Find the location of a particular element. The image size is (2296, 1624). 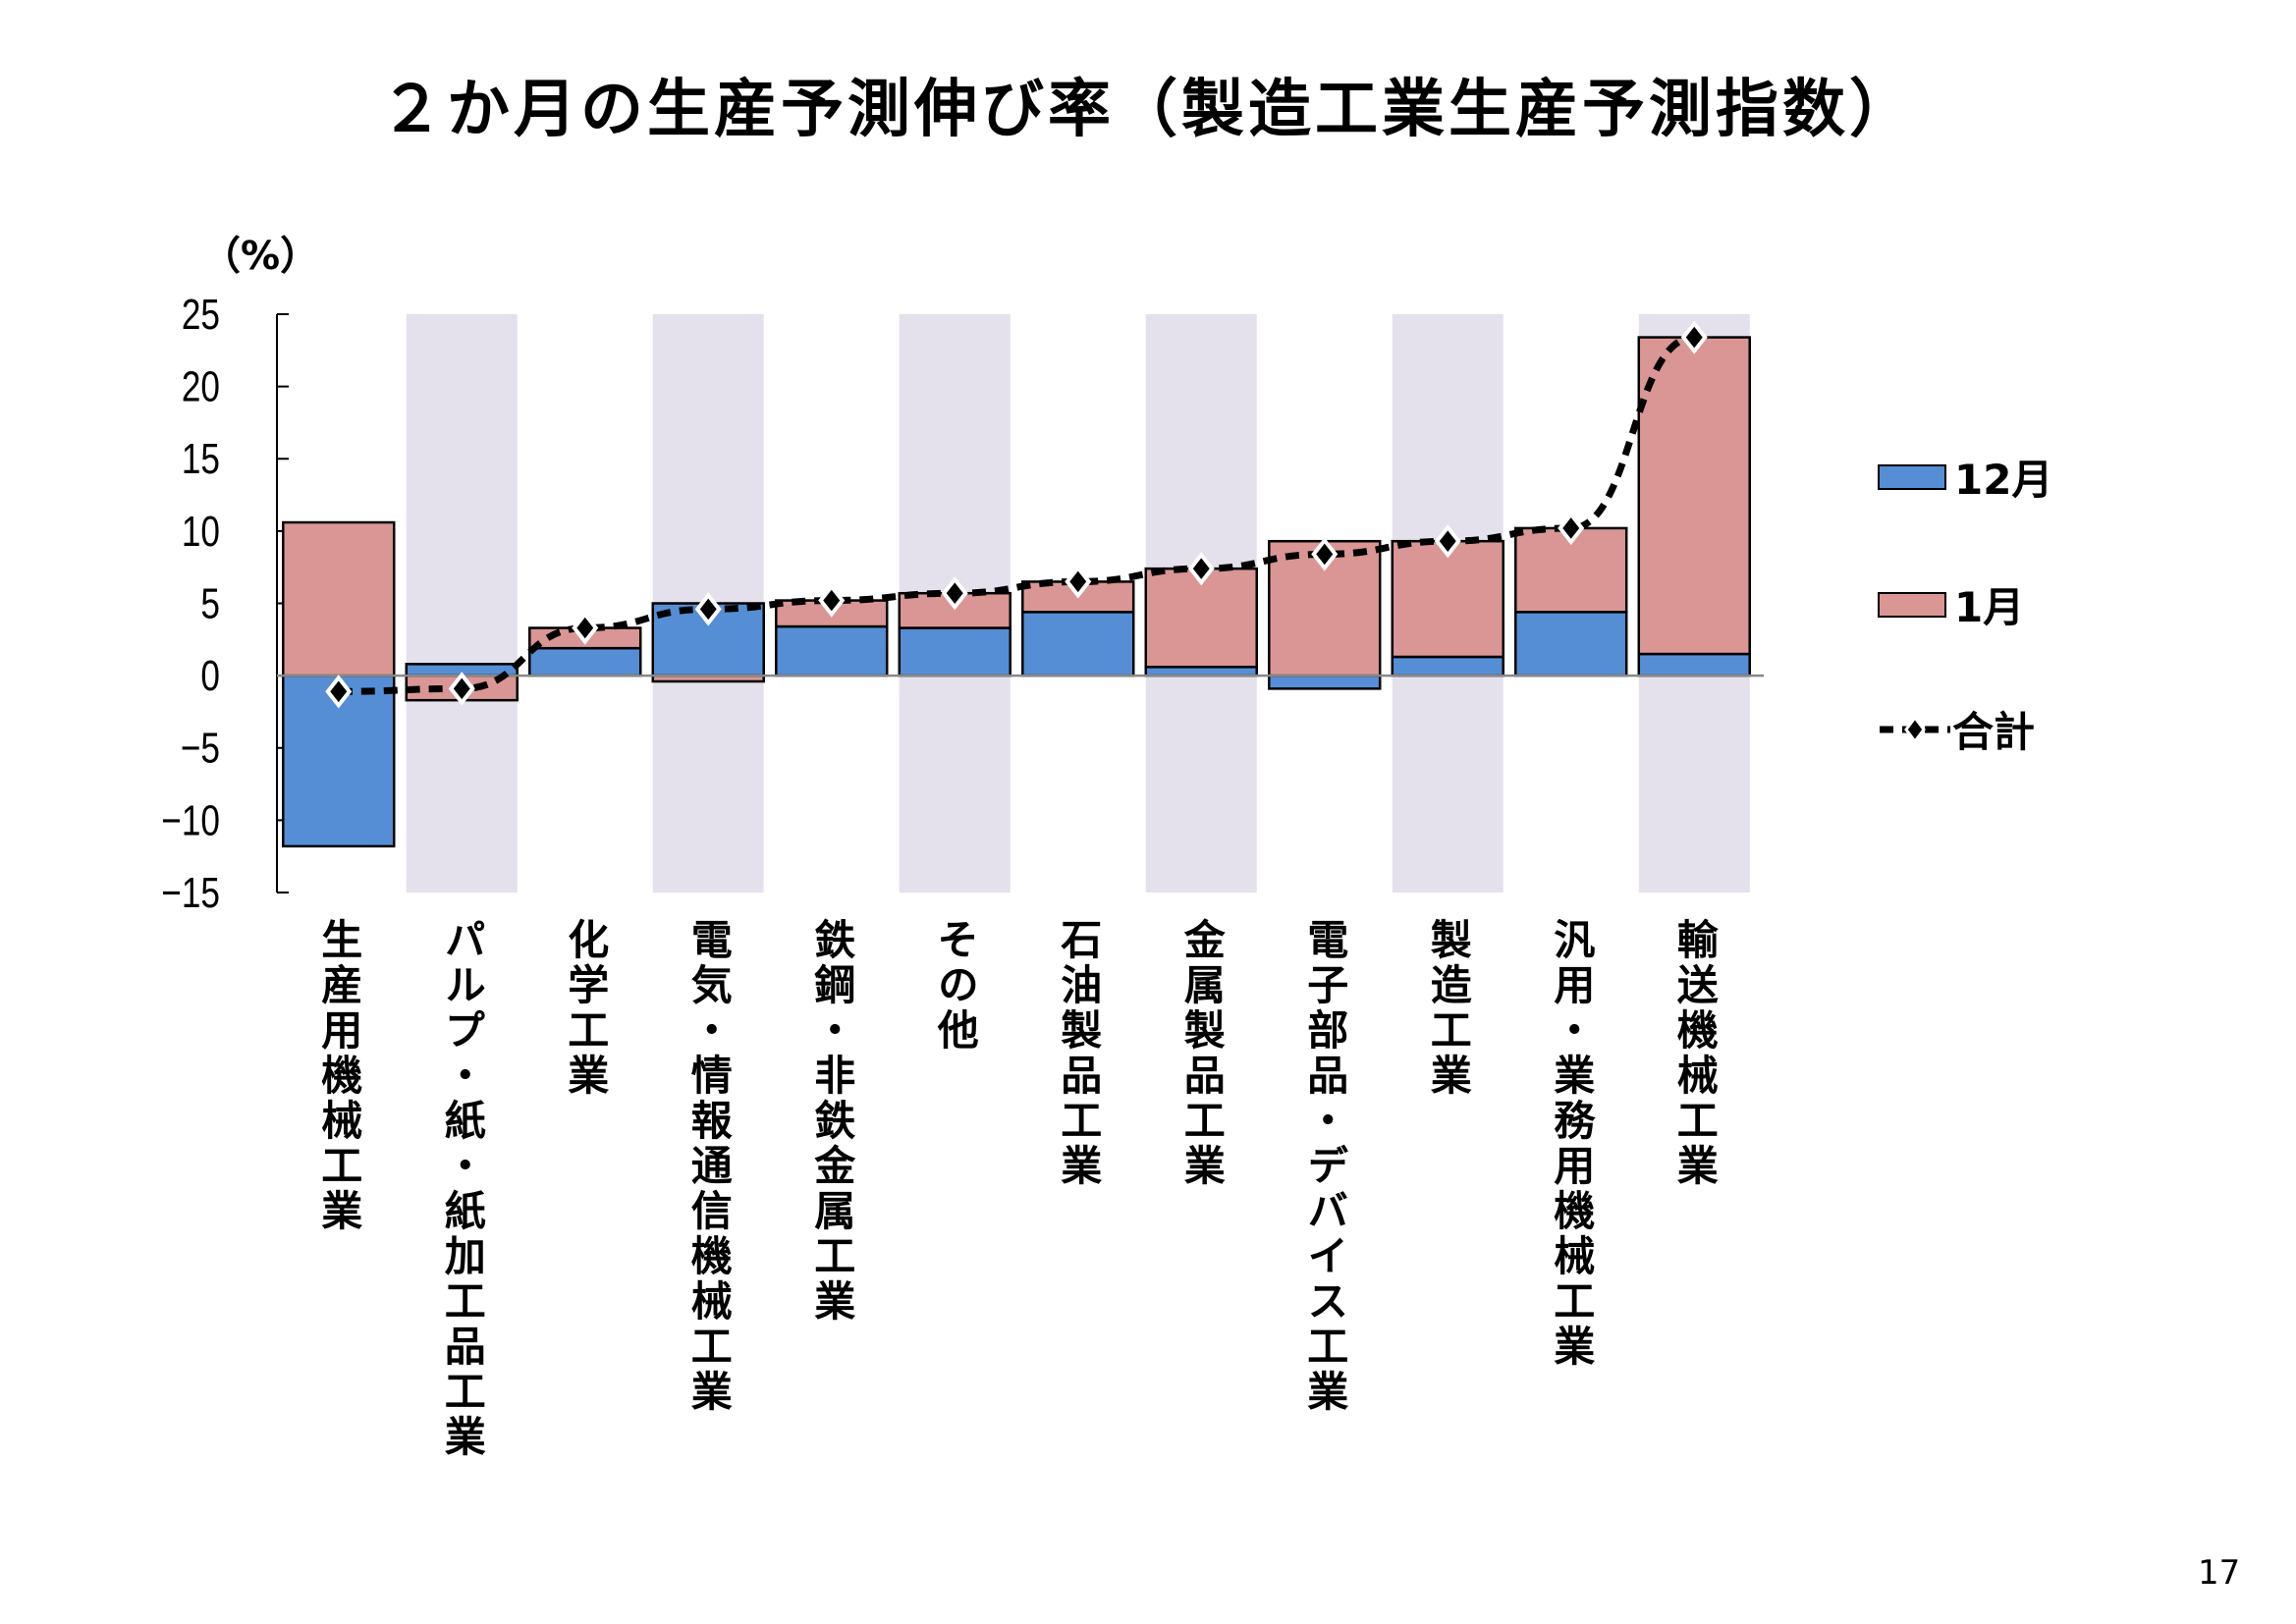

legend-item: 12月 is located at coordinates (1965, 477).